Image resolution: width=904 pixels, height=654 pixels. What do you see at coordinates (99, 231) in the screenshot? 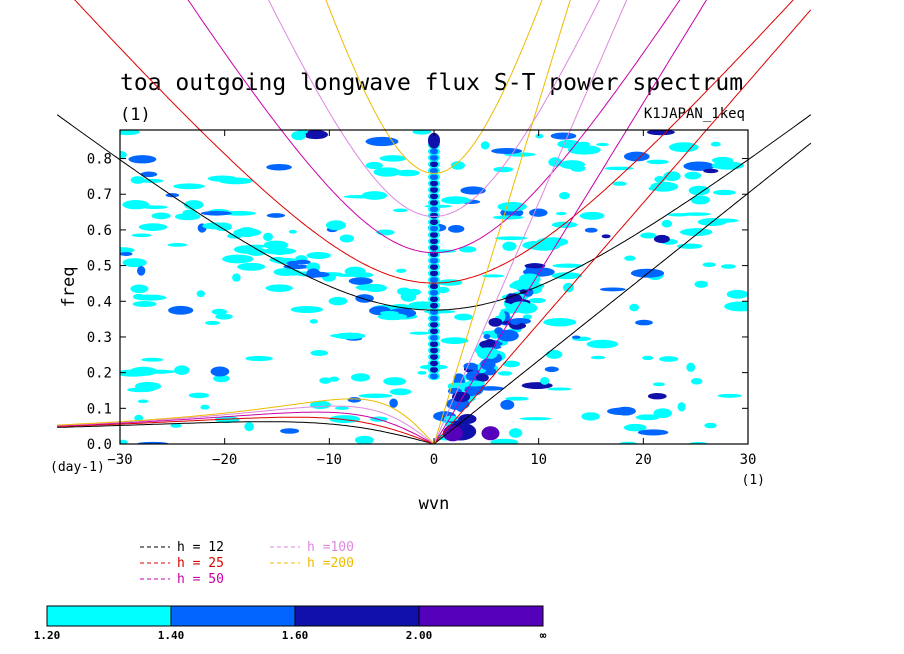
I see `y-tick-label: 0.6` at bounding box center [99, 231].